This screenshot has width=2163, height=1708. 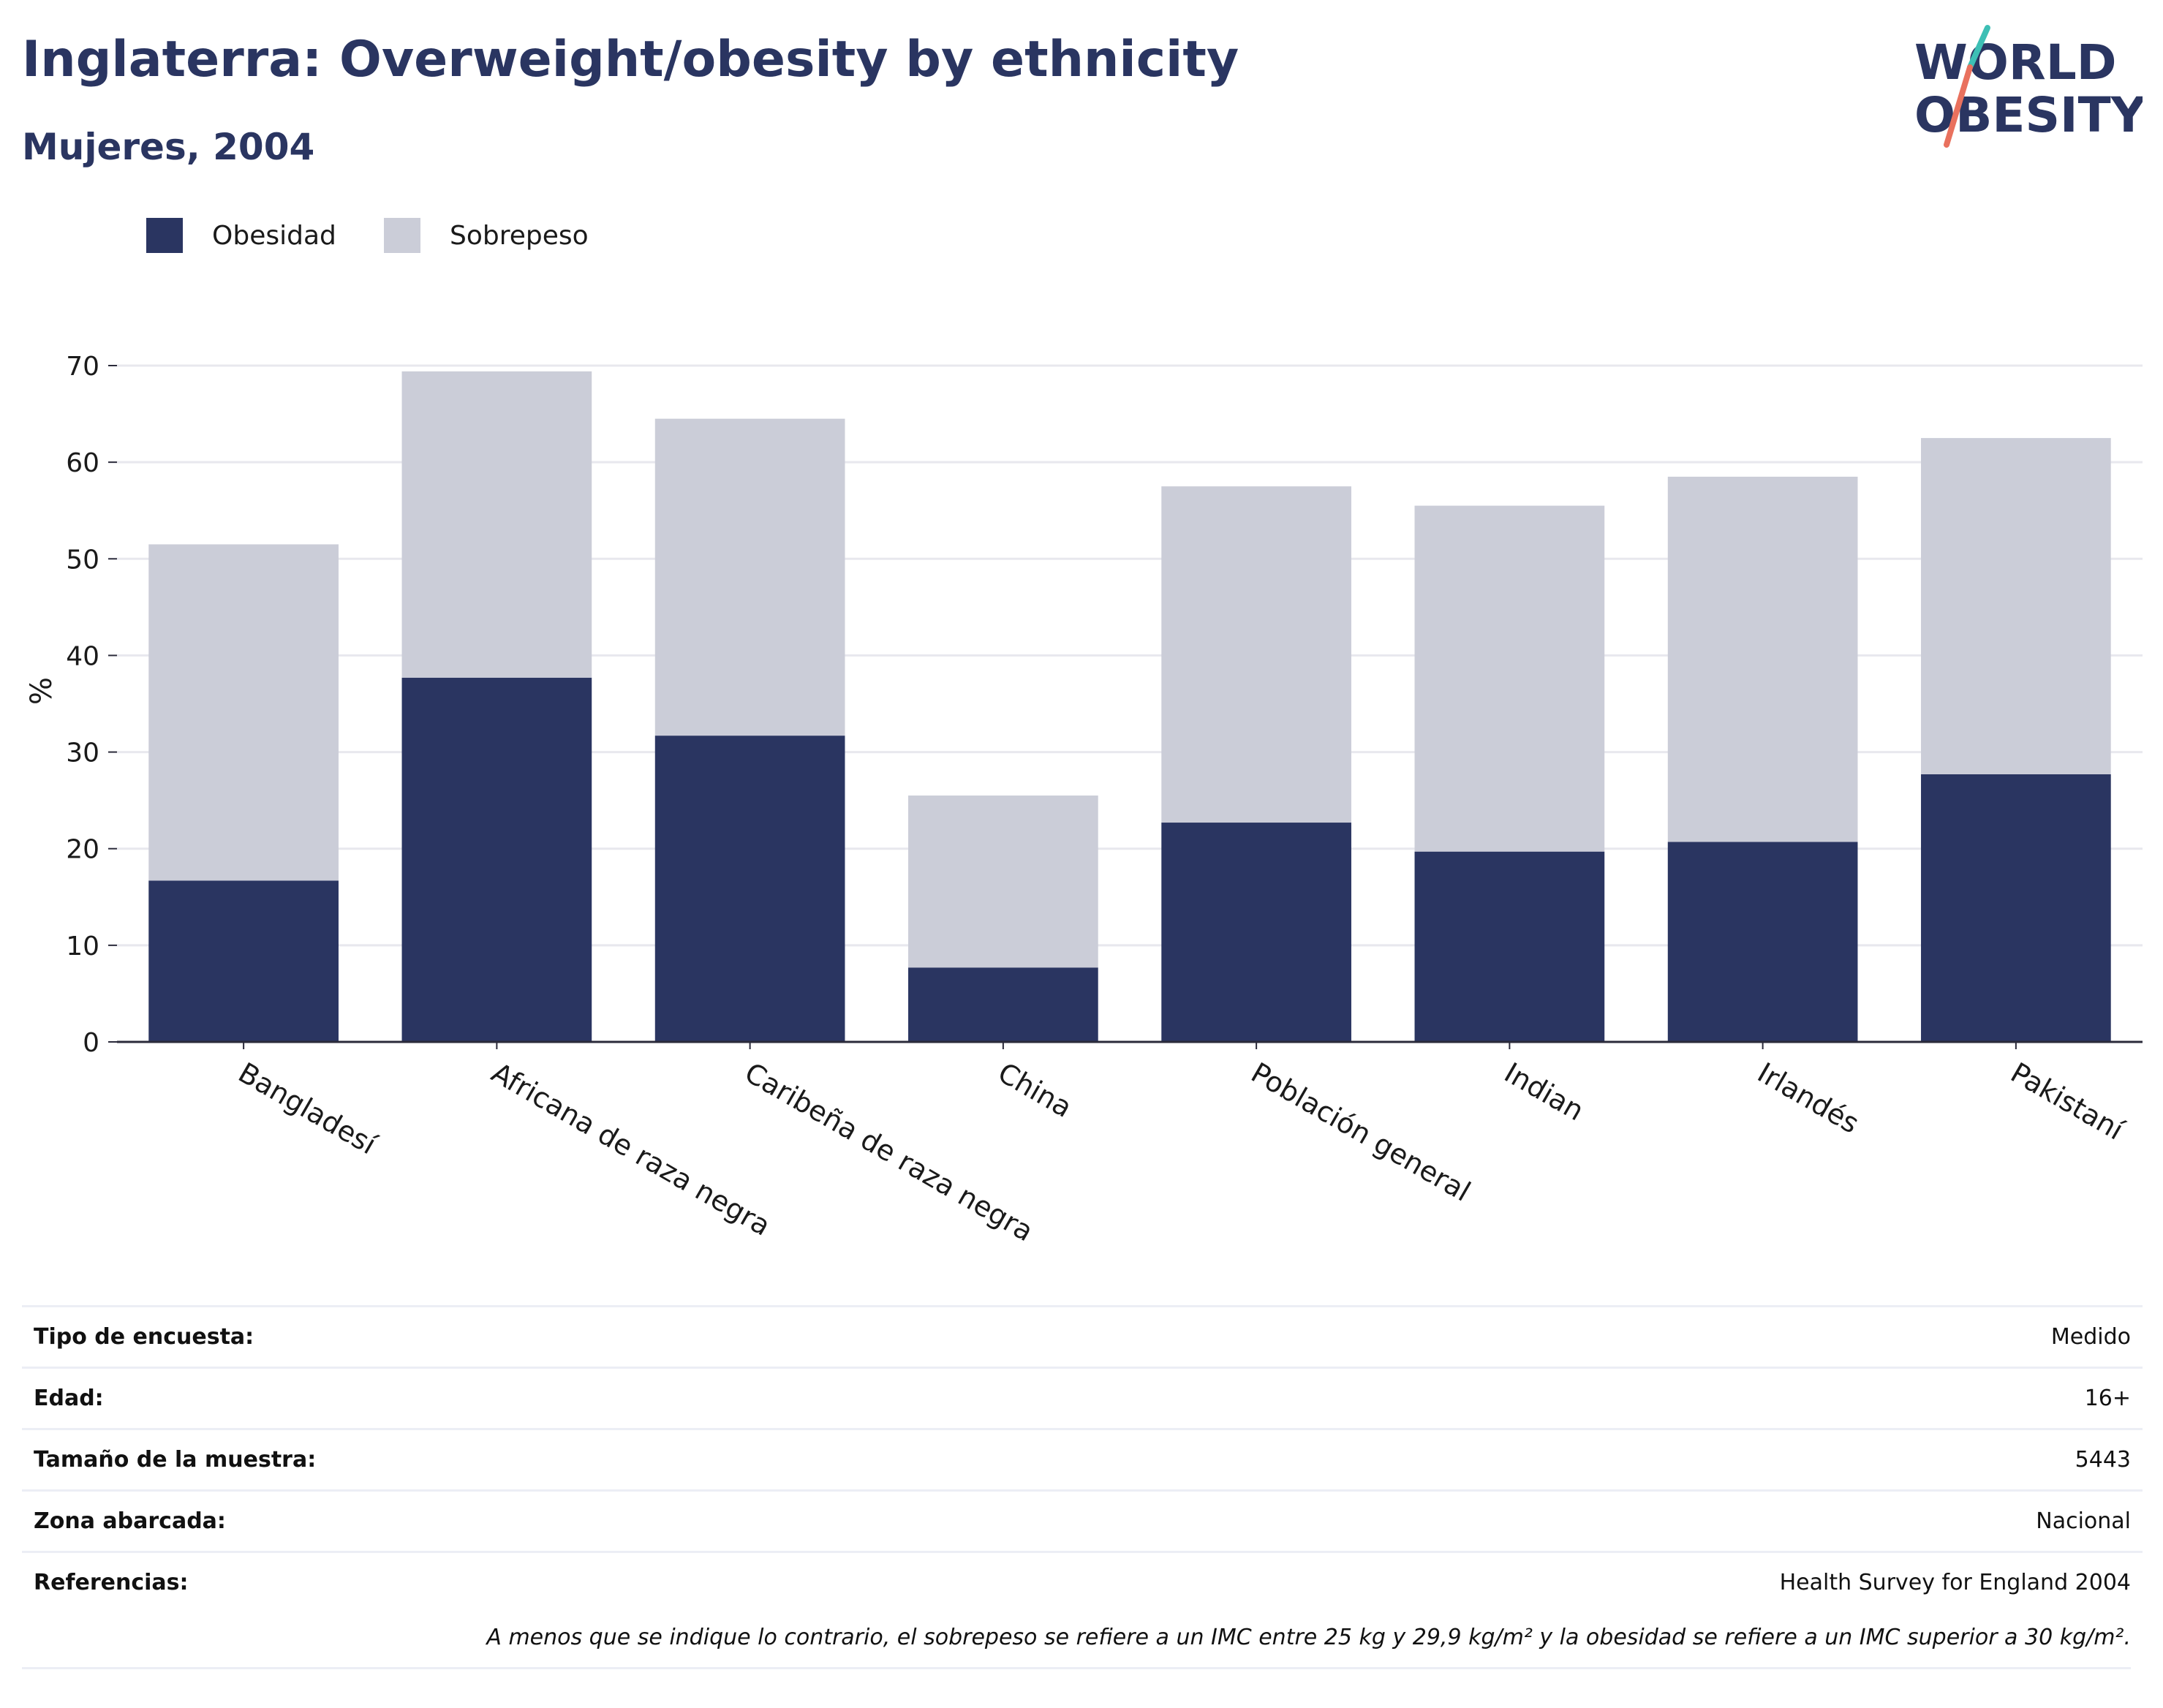 I want to click on world-obesity-logo: WORLD OBESITY, so click(x=2029, y=86).